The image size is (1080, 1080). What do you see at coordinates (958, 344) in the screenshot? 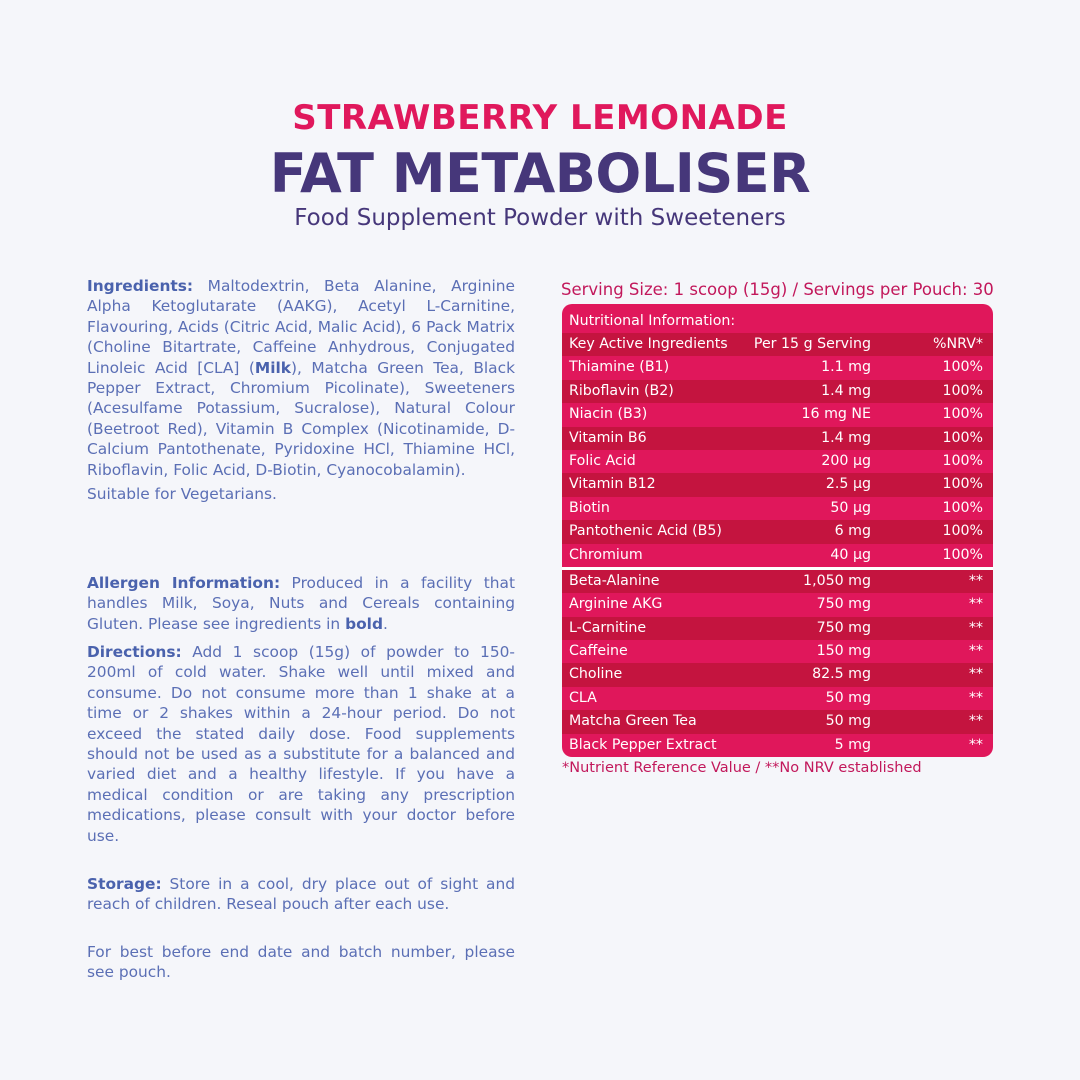
I see `column-header: %NRV*` at bounding box center [958, 344].